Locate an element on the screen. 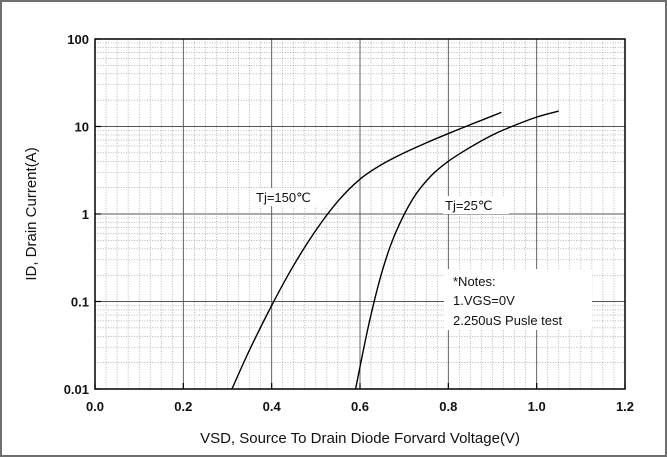 The height and width of the screenshot is (457, 667). series-label-tj25: Tj=25℃ is located at coordinates (468, 205).